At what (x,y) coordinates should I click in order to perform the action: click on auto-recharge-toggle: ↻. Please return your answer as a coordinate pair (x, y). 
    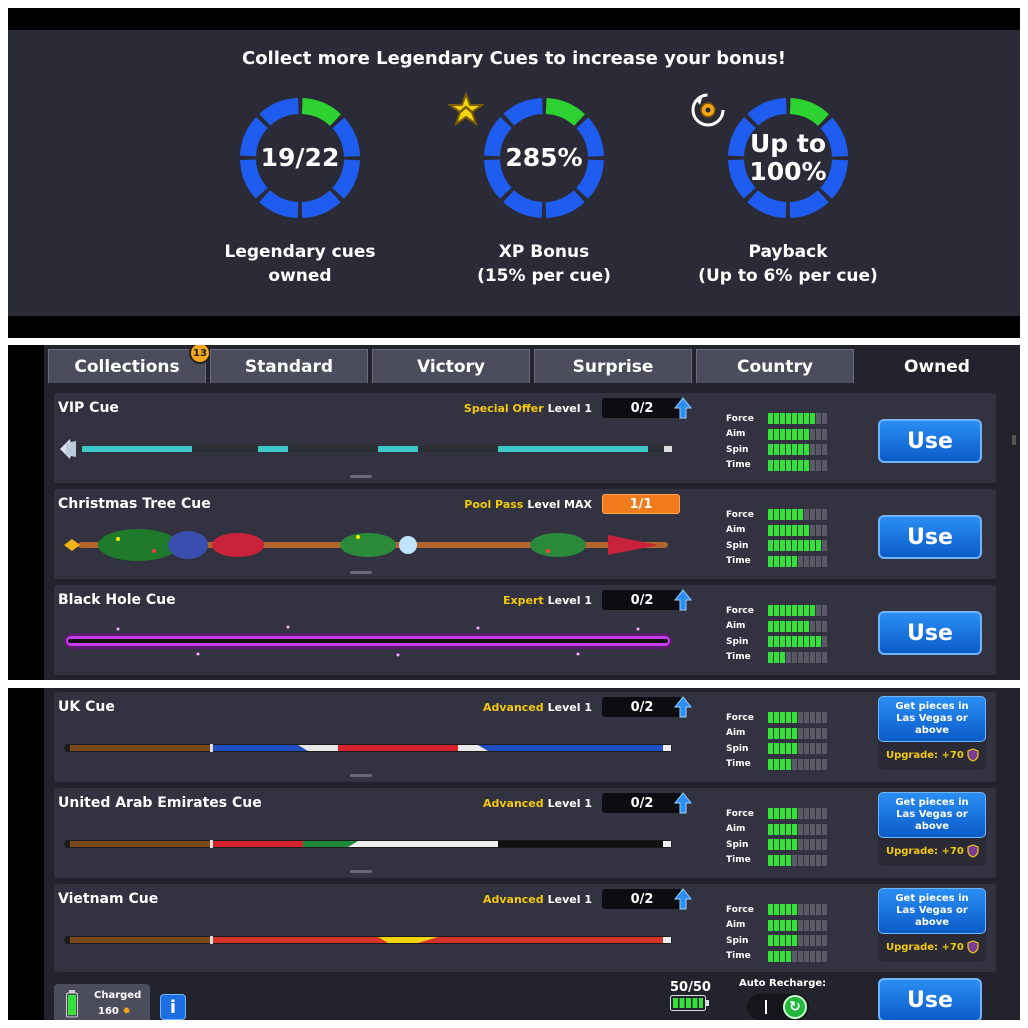
    Looking at the image, I should click on (778, 1007).